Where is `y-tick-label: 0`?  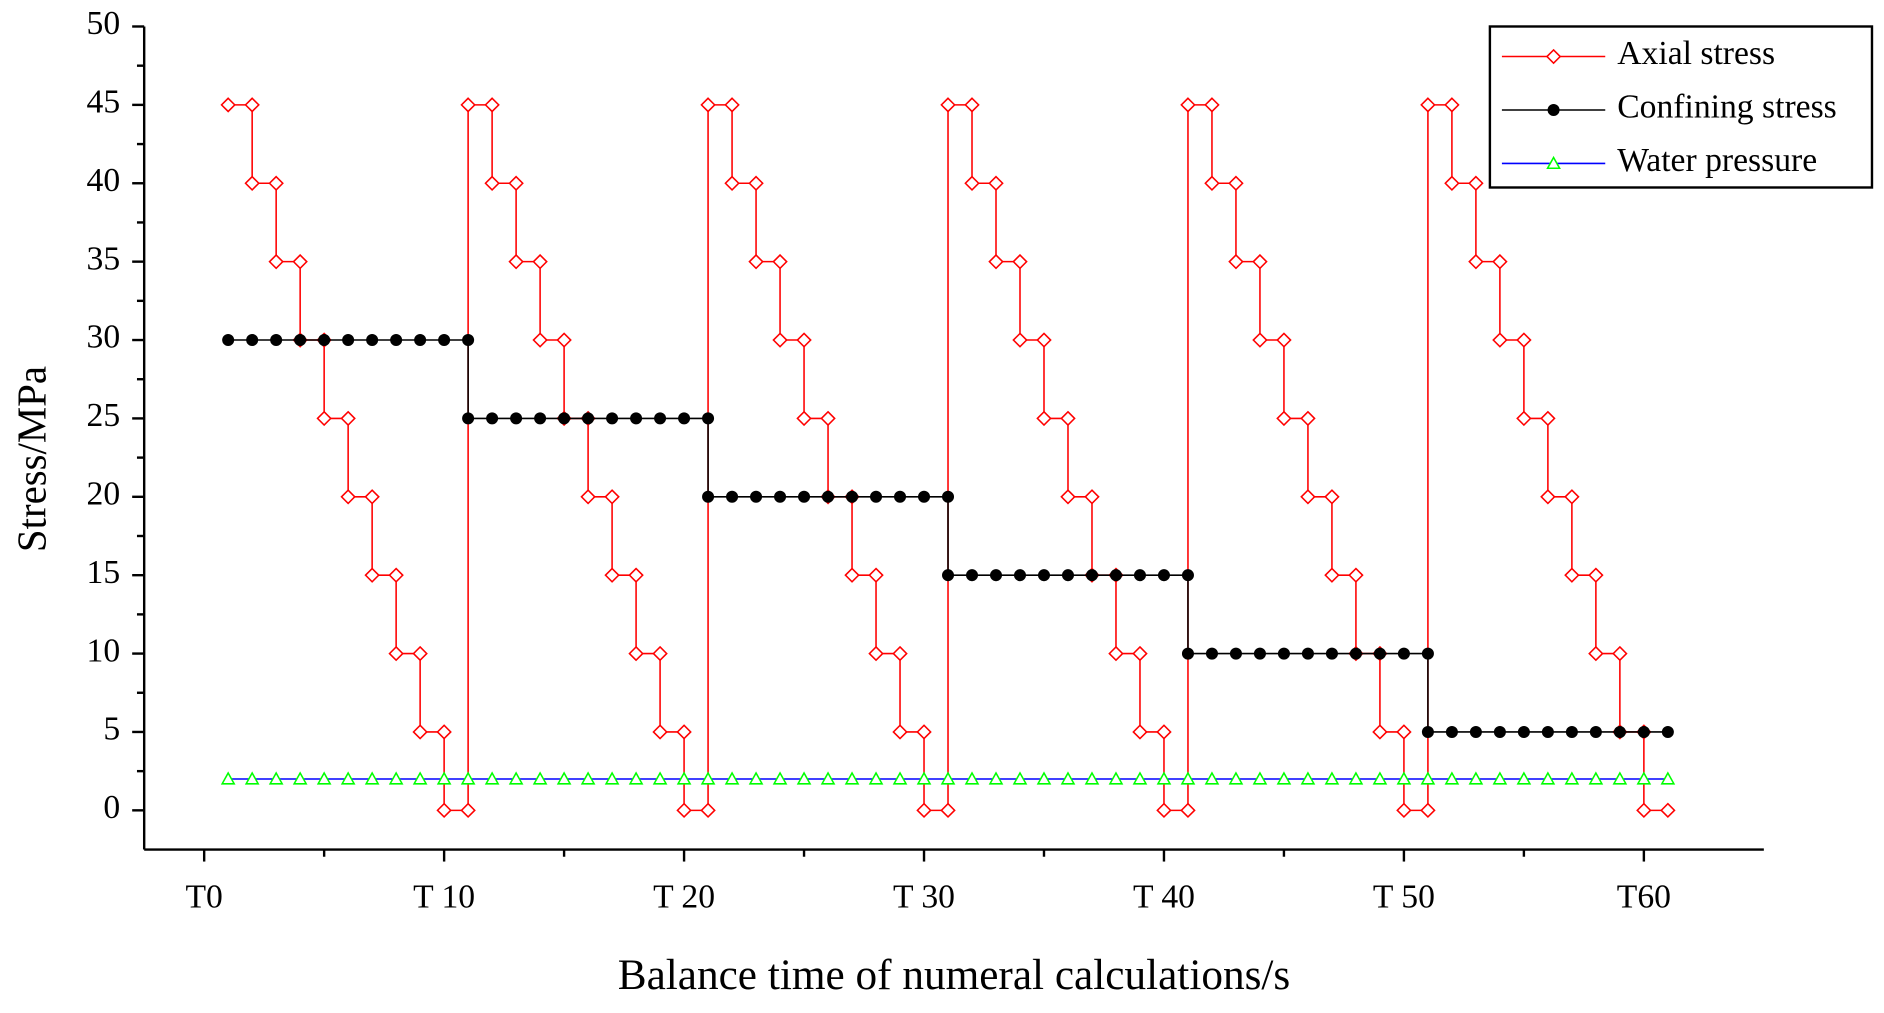
y-tick-label: 0 is located at coordinates (111, 807).